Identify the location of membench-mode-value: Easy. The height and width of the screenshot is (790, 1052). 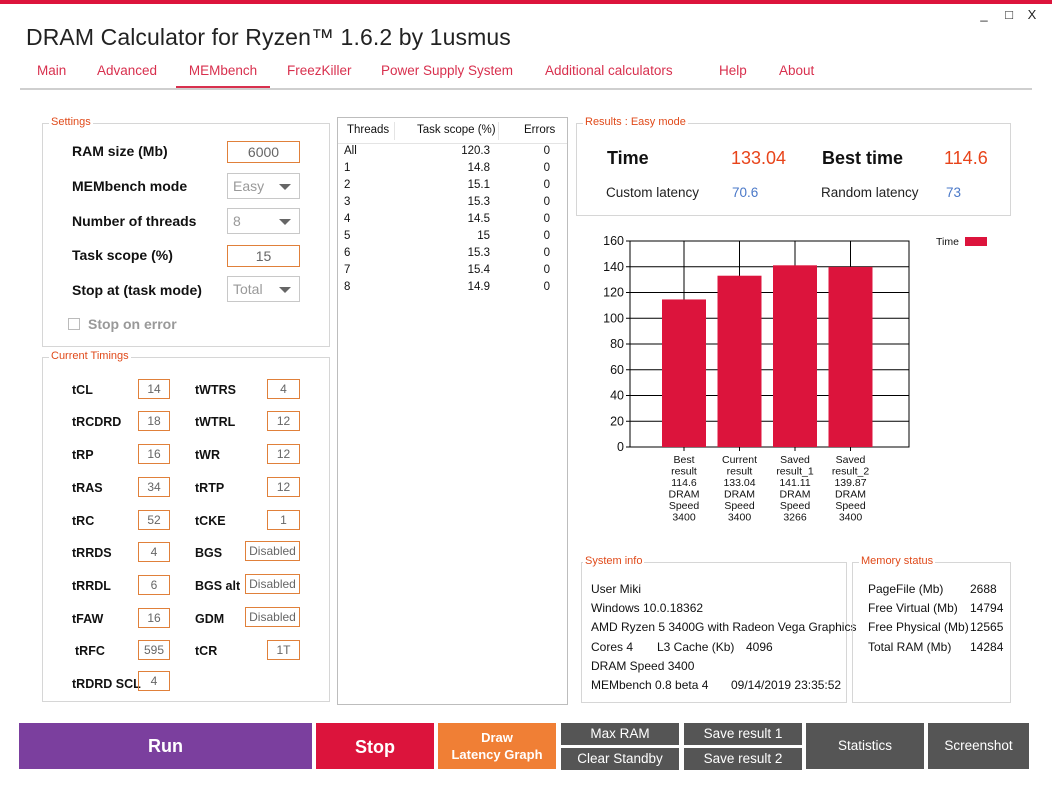
(249, 186).